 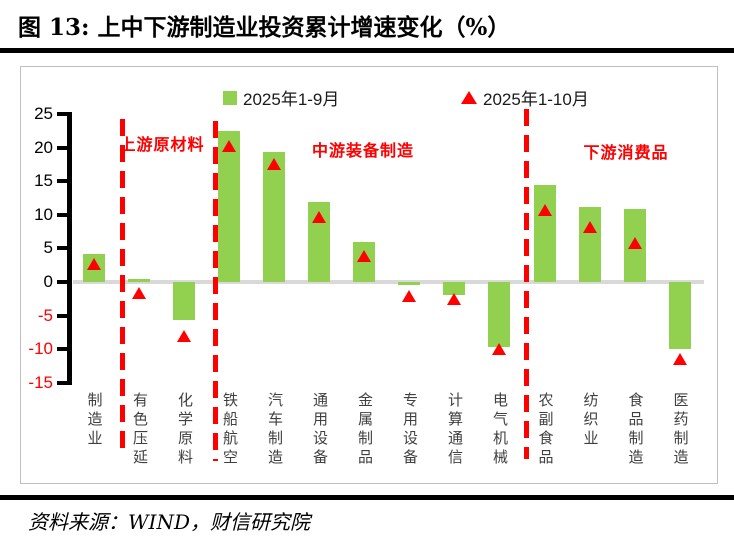 I want to click on triangle-marker-医药制造, so click(x=679, y=358).